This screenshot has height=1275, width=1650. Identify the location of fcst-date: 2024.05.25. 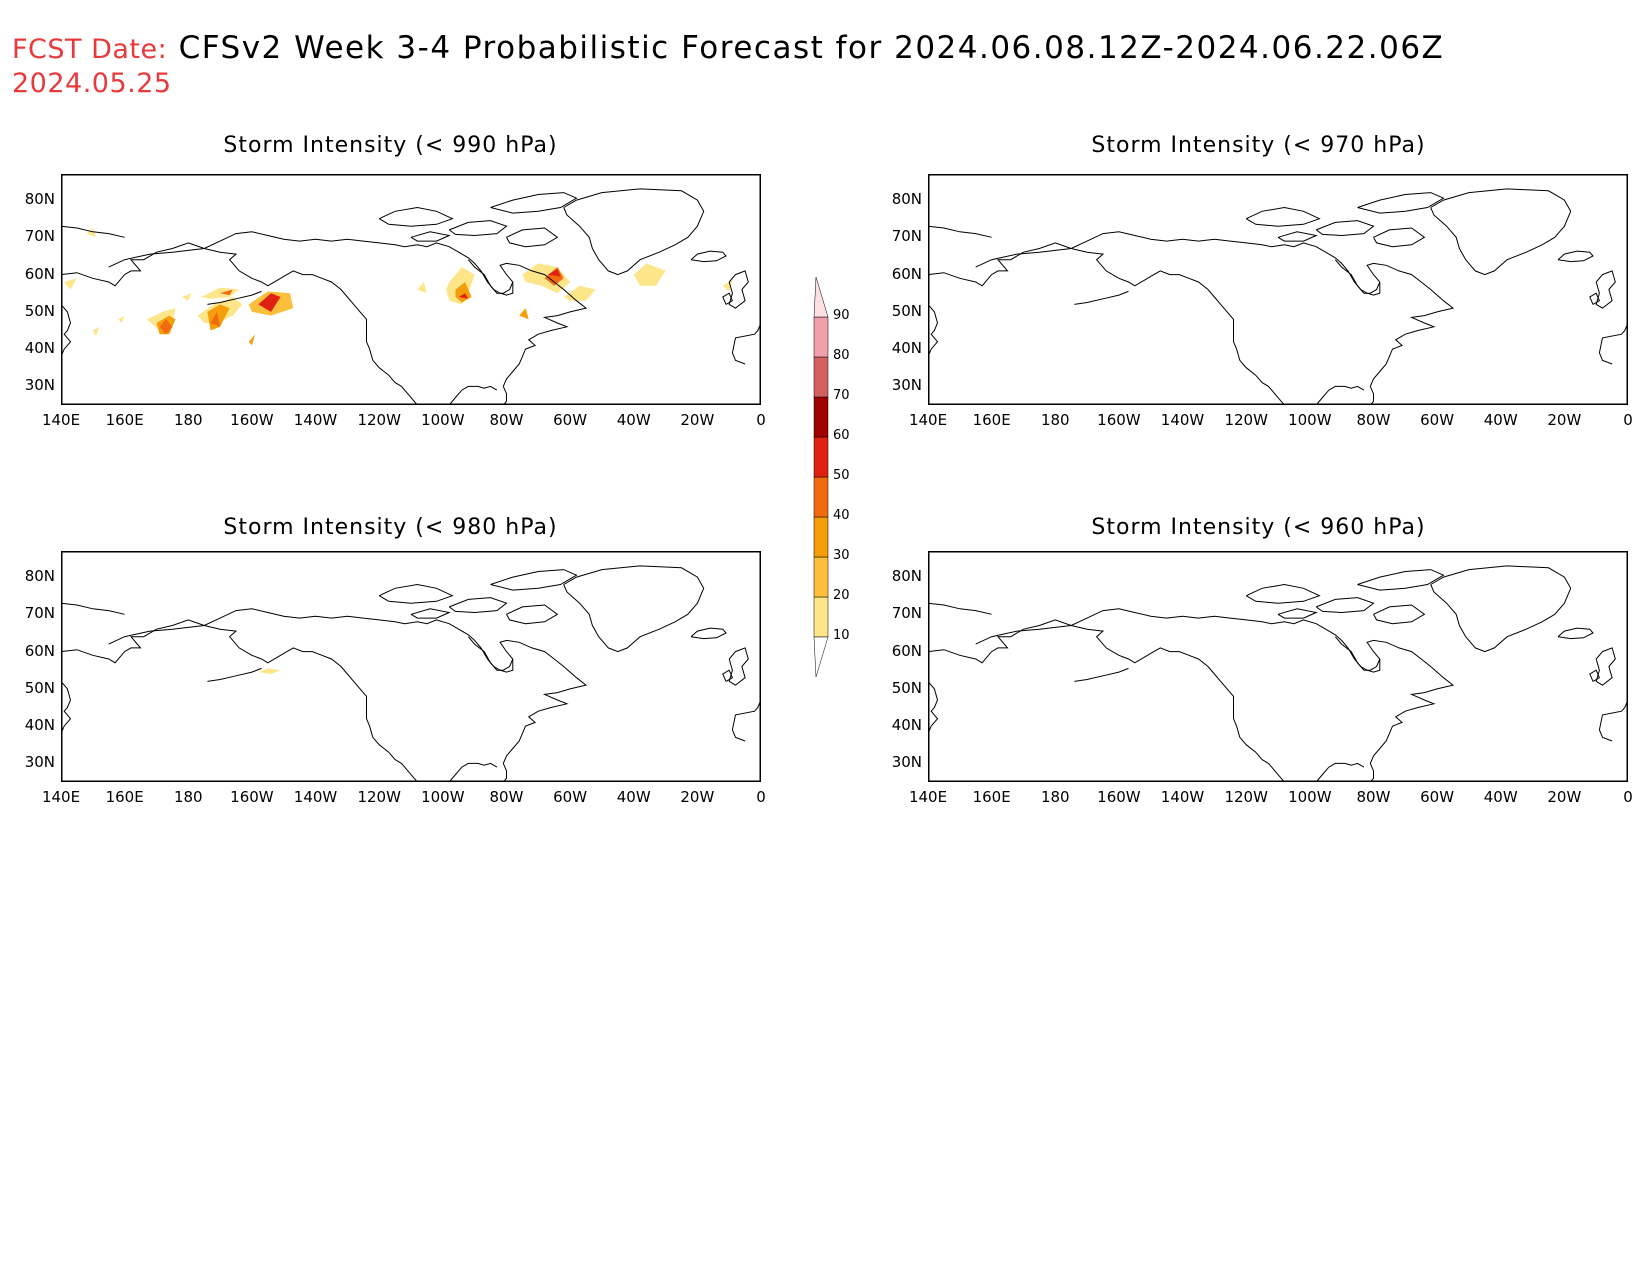
(92, 83).